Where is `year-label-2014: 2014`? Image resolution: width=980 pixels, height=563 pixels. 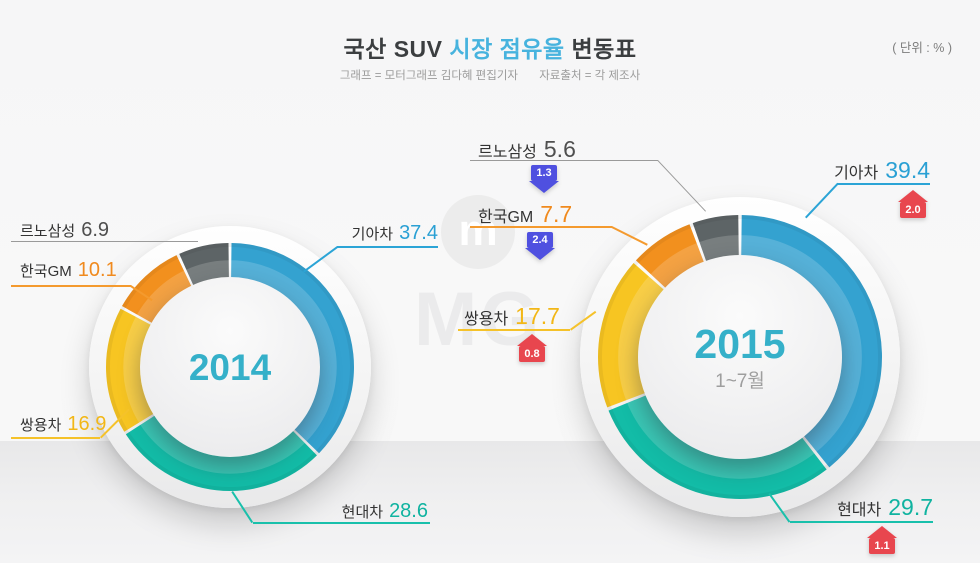 year-label-2014: 2014 is located at coordinates (230, 367).